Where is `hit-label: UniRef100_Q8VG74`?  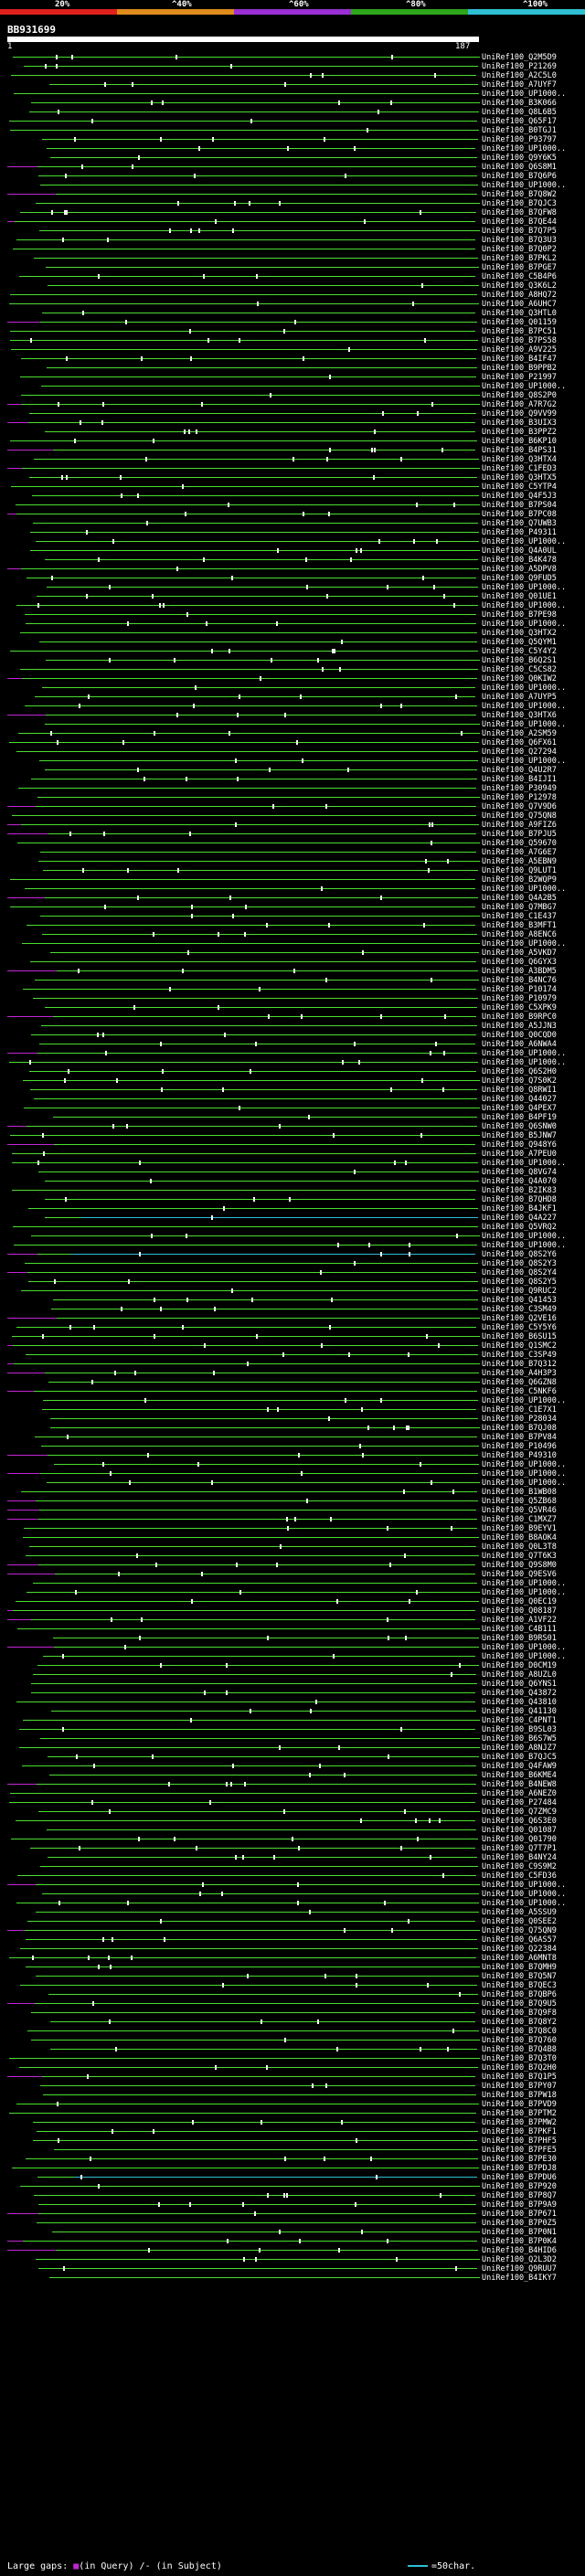
hit-label: UniRef100_Q8VG74 is located at coordinates (519, 1172).